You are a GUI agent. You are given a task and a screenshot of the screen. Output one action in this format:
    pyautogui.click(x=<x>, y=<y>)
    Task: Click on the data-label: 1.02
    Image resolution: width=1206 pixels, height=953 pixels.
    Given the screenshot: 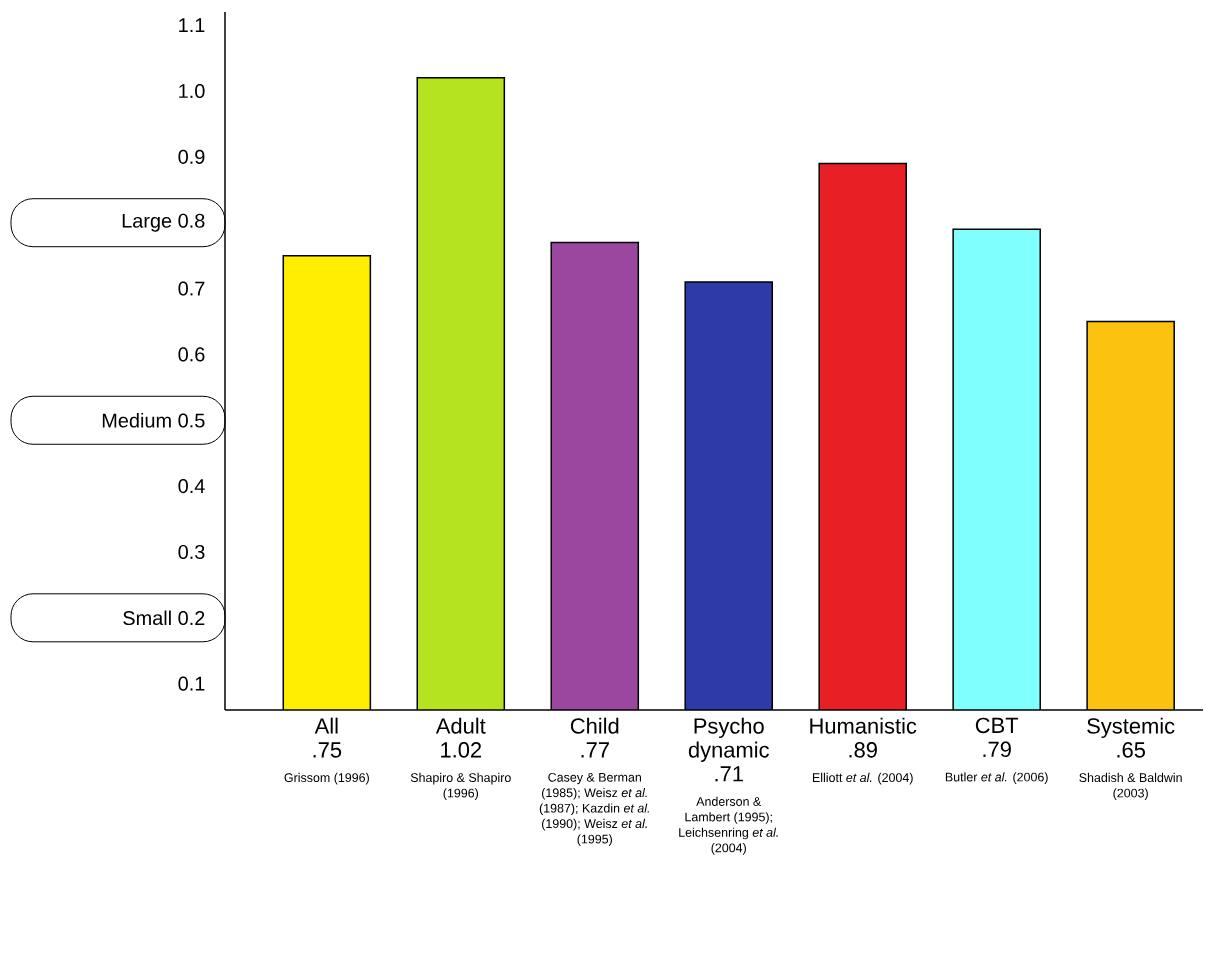 What is the action you would take?
    pyautogui.click(x=461, y=750)
    